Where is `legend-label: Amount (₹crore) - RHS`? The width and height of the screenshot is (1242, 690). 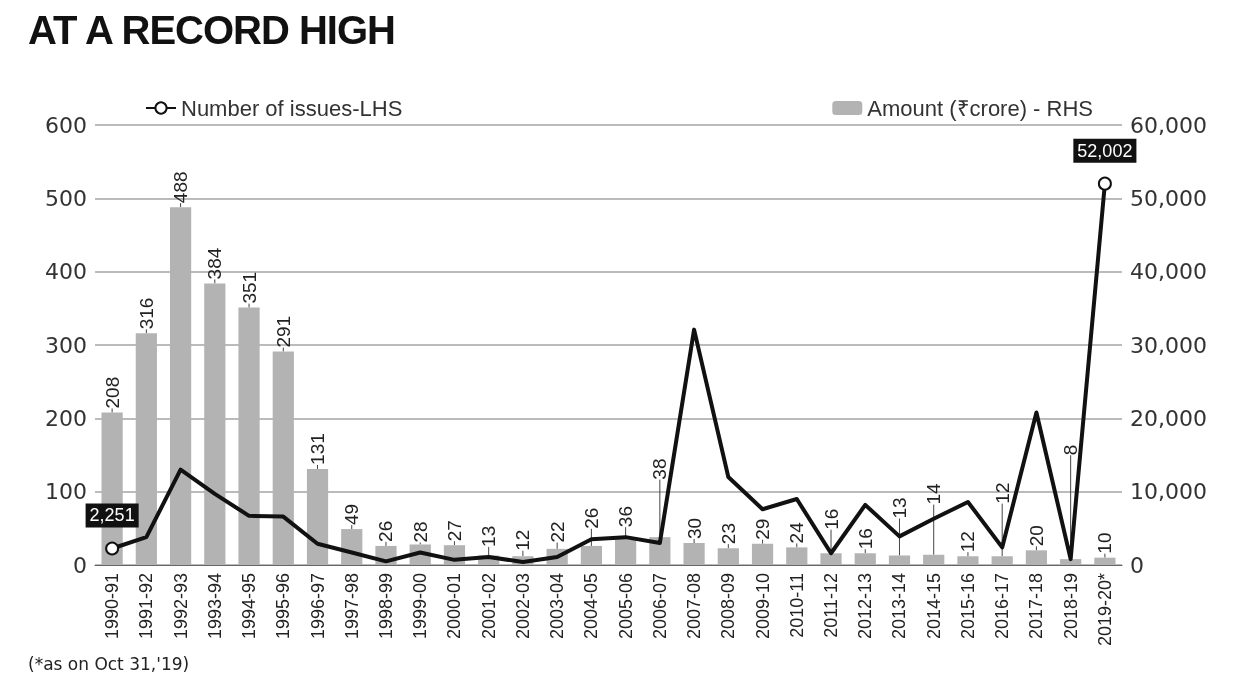 legend-label: Amount (₹crore) - RHS is located at coordinates (980, 108).